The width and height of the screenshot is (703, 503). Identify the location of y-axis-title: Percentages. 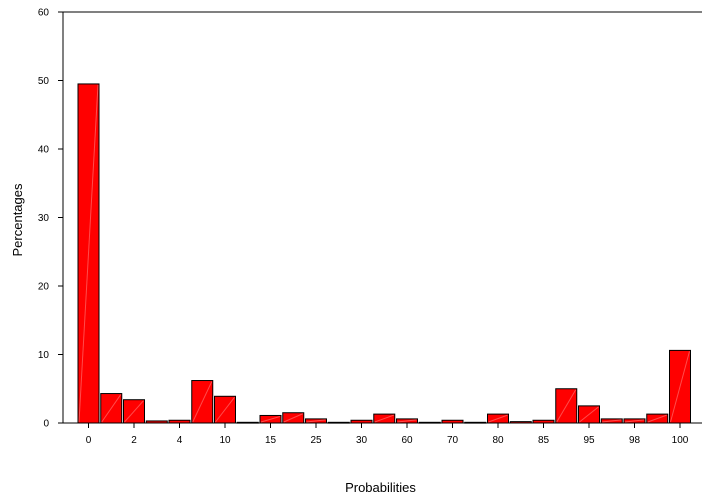
(17, 219).